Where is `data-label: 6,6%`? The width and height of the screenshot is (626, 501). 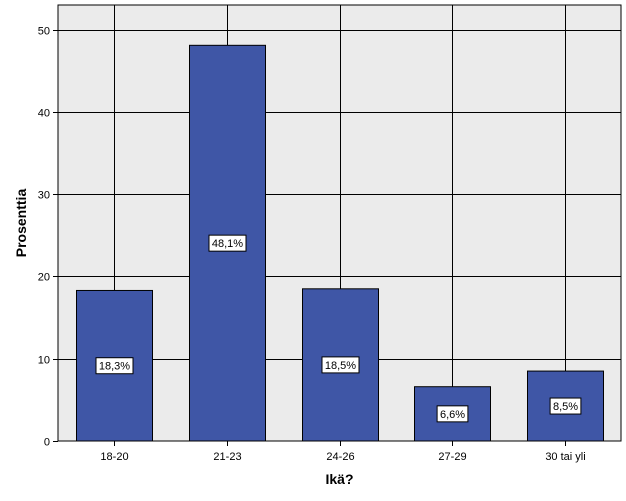 data-label: 6,6% is located at coordinates (452, 415).